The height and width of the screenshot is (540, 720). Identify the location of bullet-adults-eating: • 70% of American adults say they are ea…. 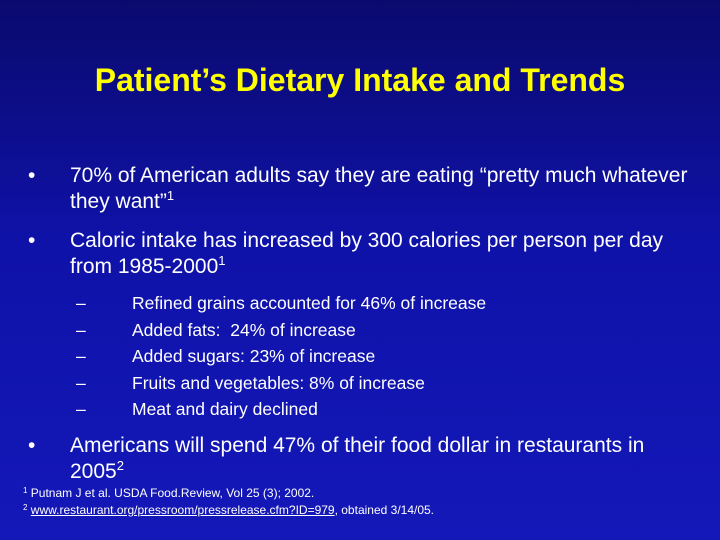
(363, 189).